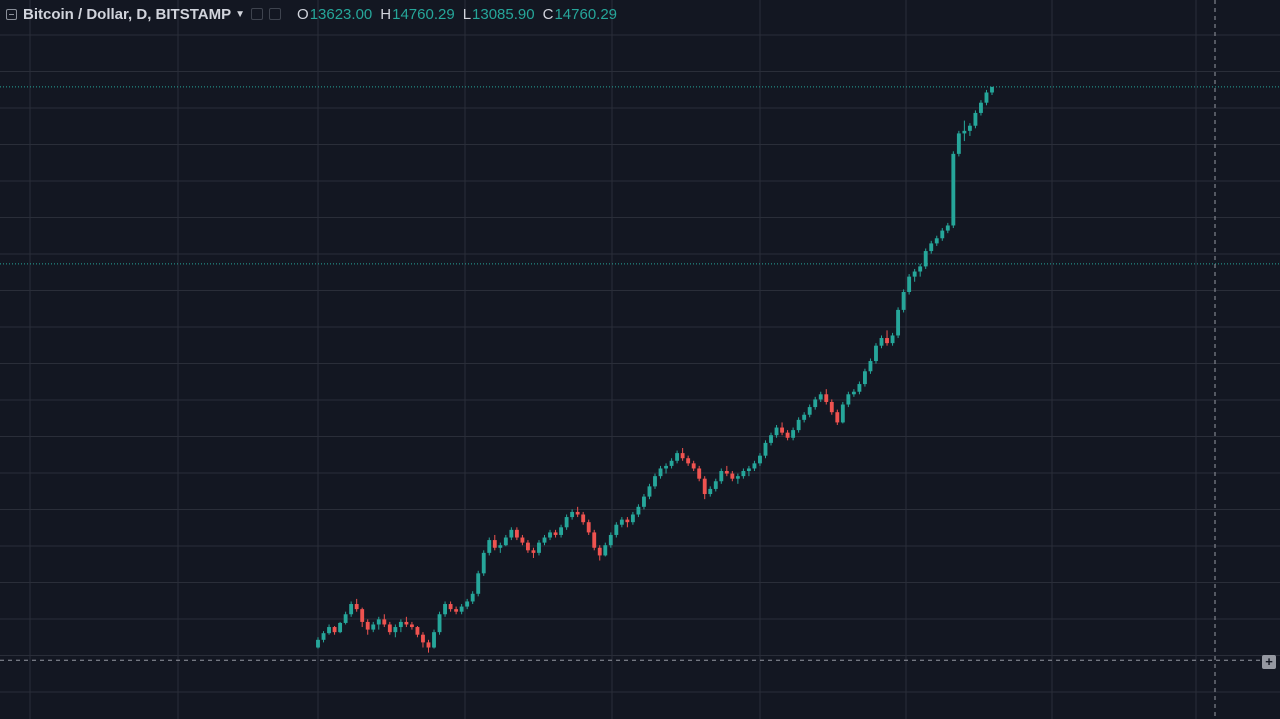 The image size is (1280, 719). I want to click on ohlc-label: O, so click(303, 14).